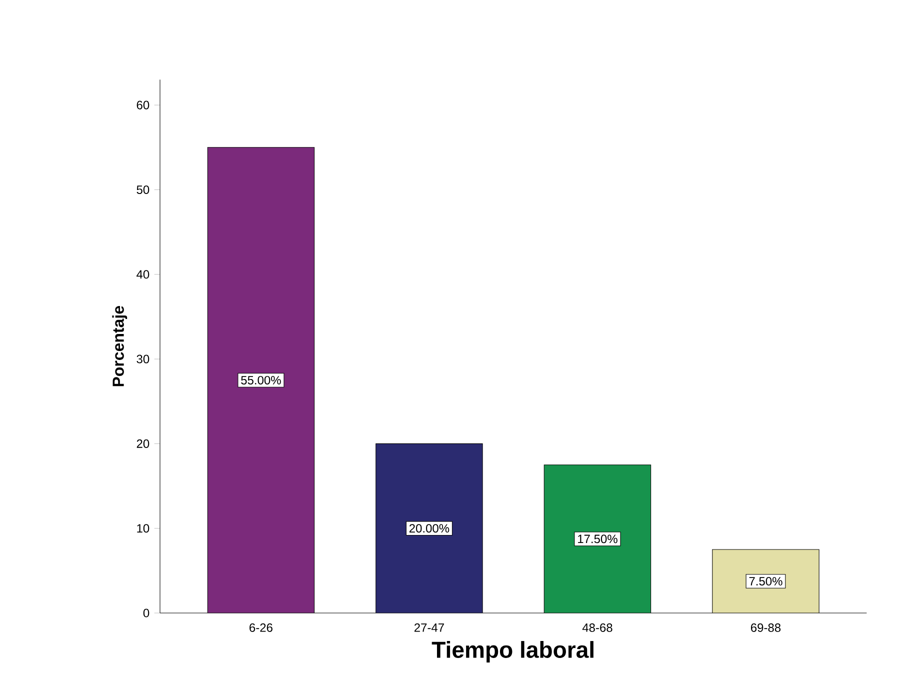  I want to click on x-tick-label: 48-68, so click(597, 627).